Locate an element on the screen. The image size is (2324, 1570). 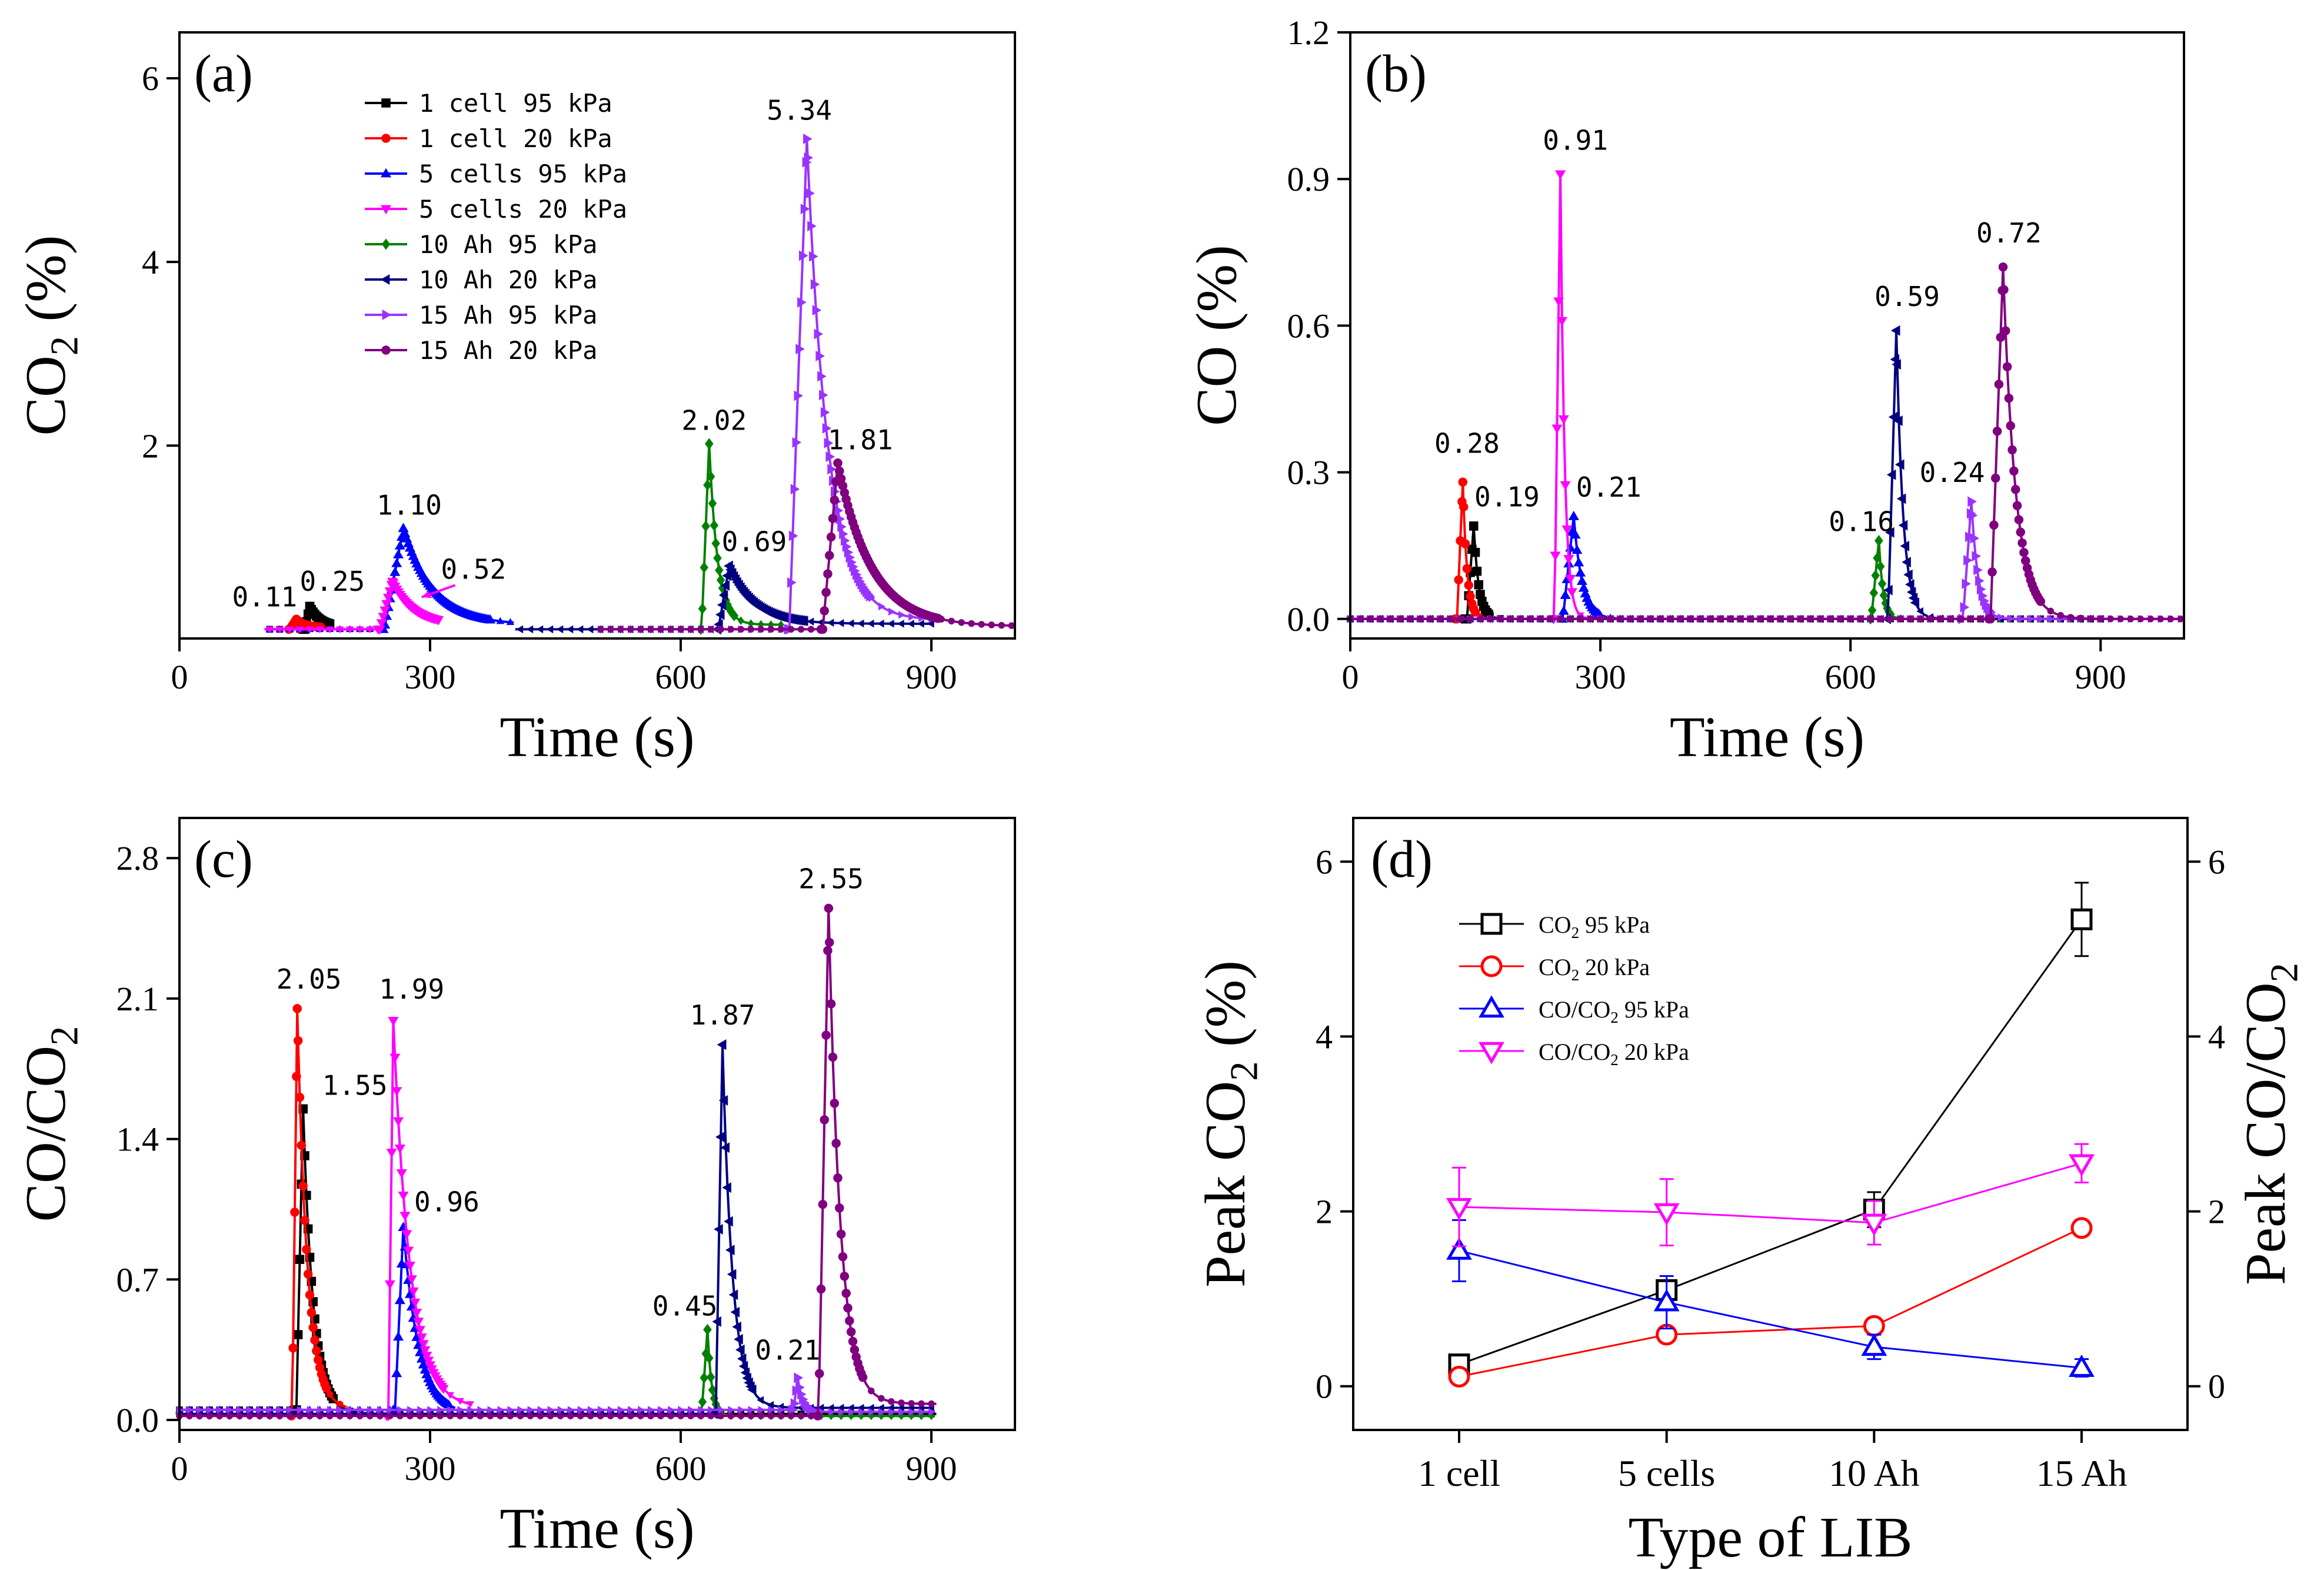
subscript: 2 is located at coordinates (1615, 1060).